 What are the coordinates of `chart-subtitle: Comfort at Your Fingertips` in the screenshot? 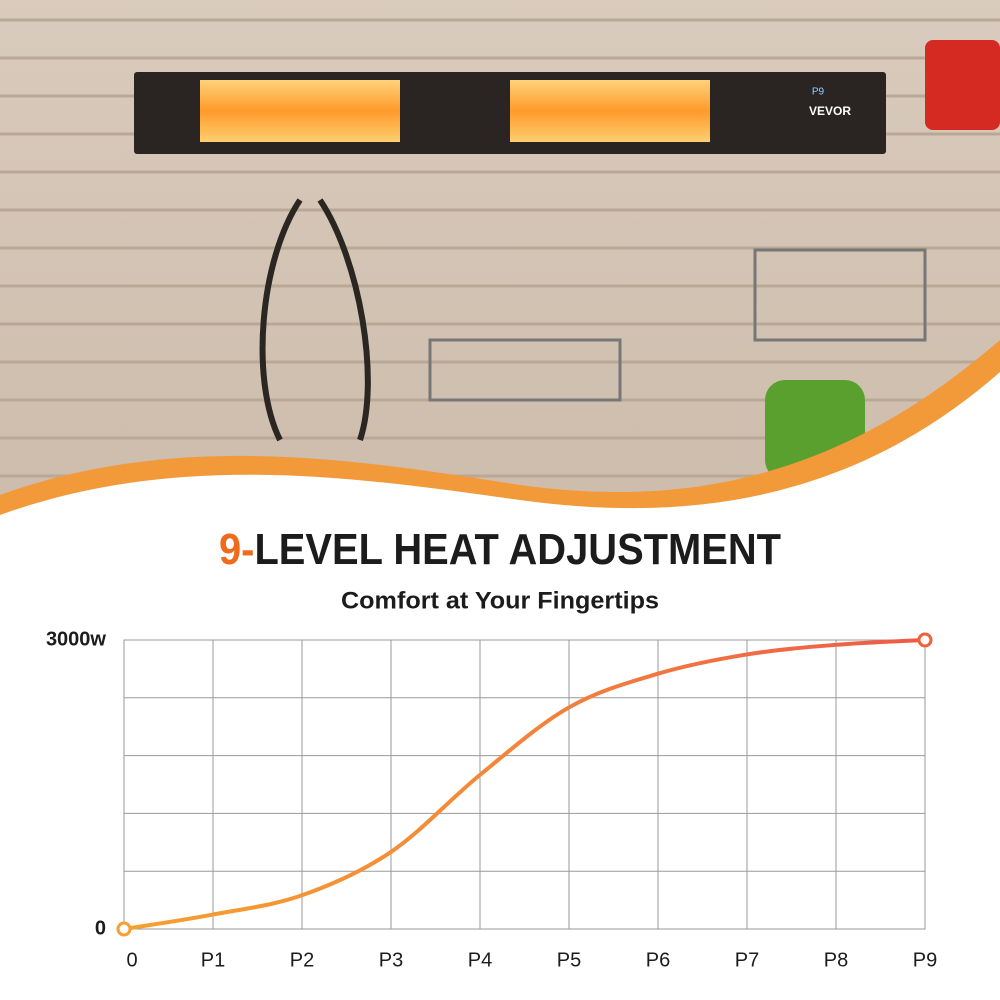 It's located at (500, 600).